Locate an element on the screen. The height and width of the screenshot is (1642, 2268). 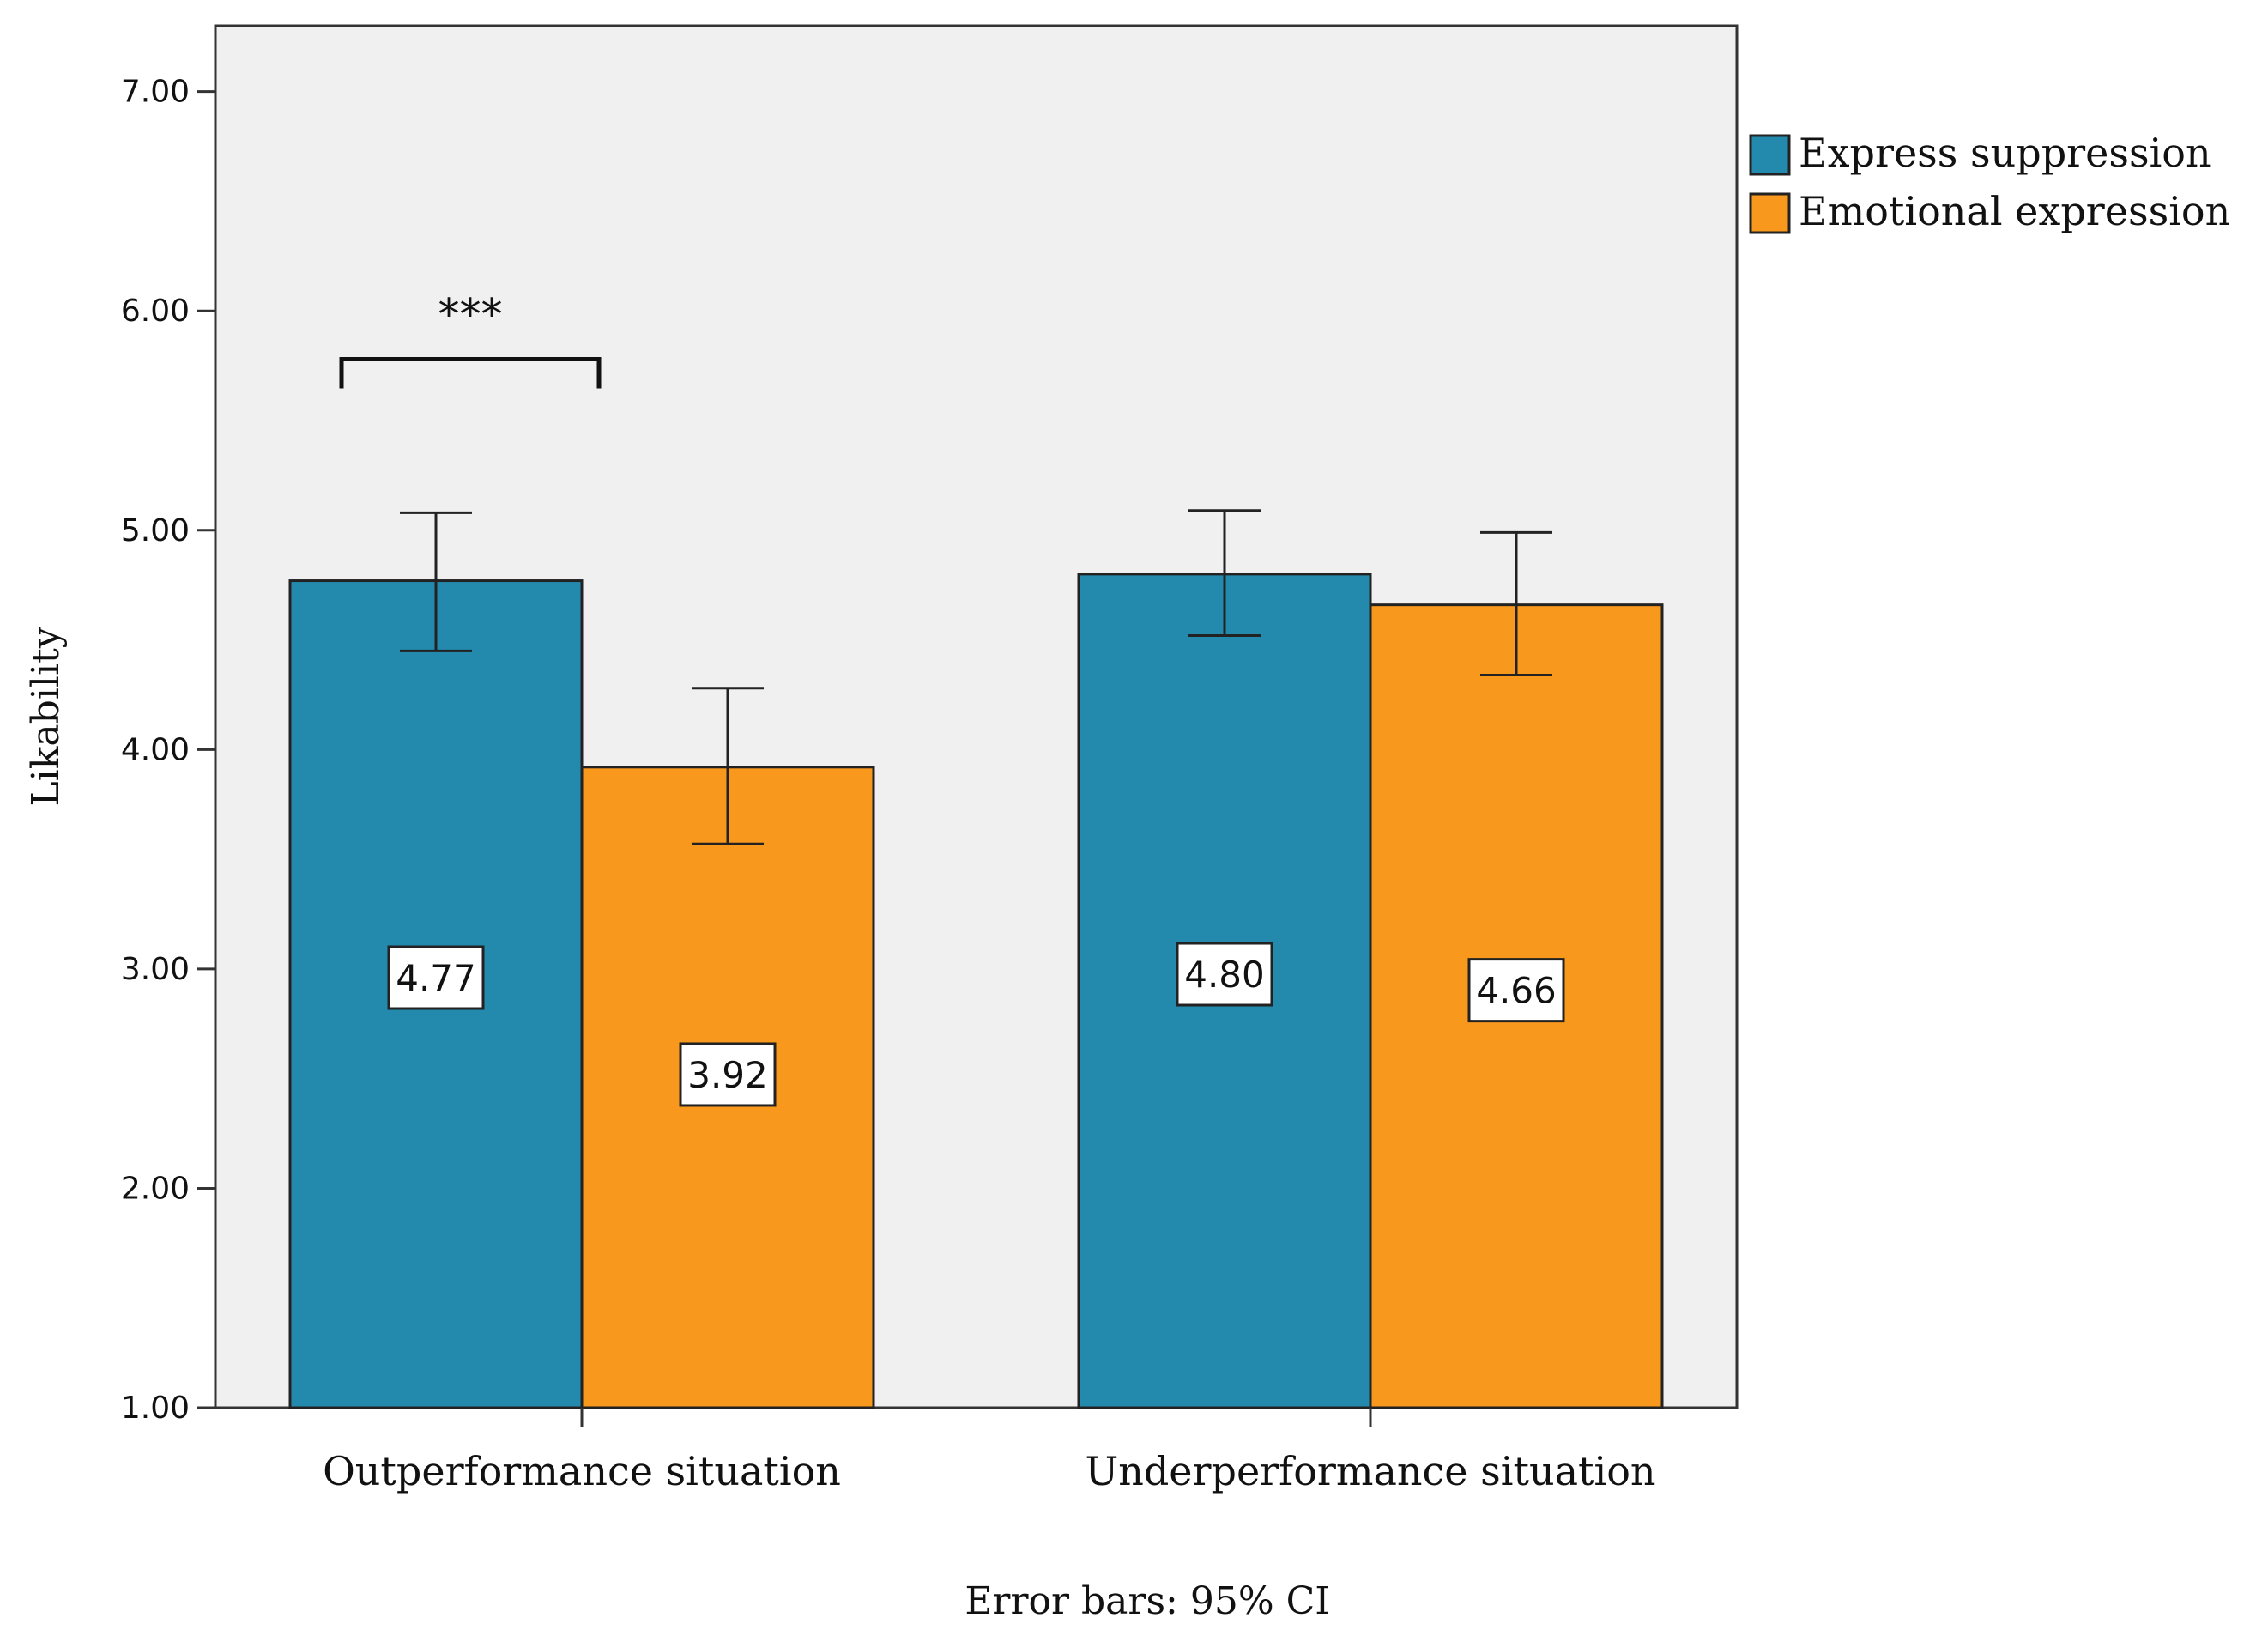
x-tick-label: Underperformance situation is located at coordinates (1370, 1471).